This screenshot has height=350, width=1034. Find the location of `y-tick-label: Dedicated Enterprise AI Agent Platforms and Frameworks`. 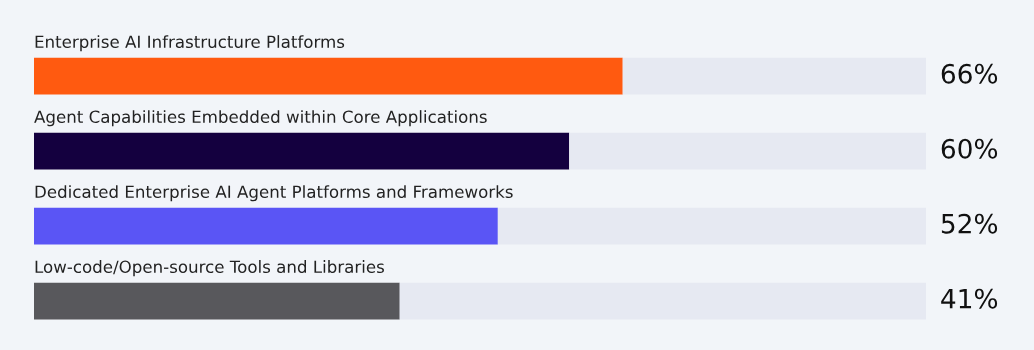

y-tick-label: Dedicated Enterprise AI Agent Platforms and Frameworks is located at coordinates (274, 193).